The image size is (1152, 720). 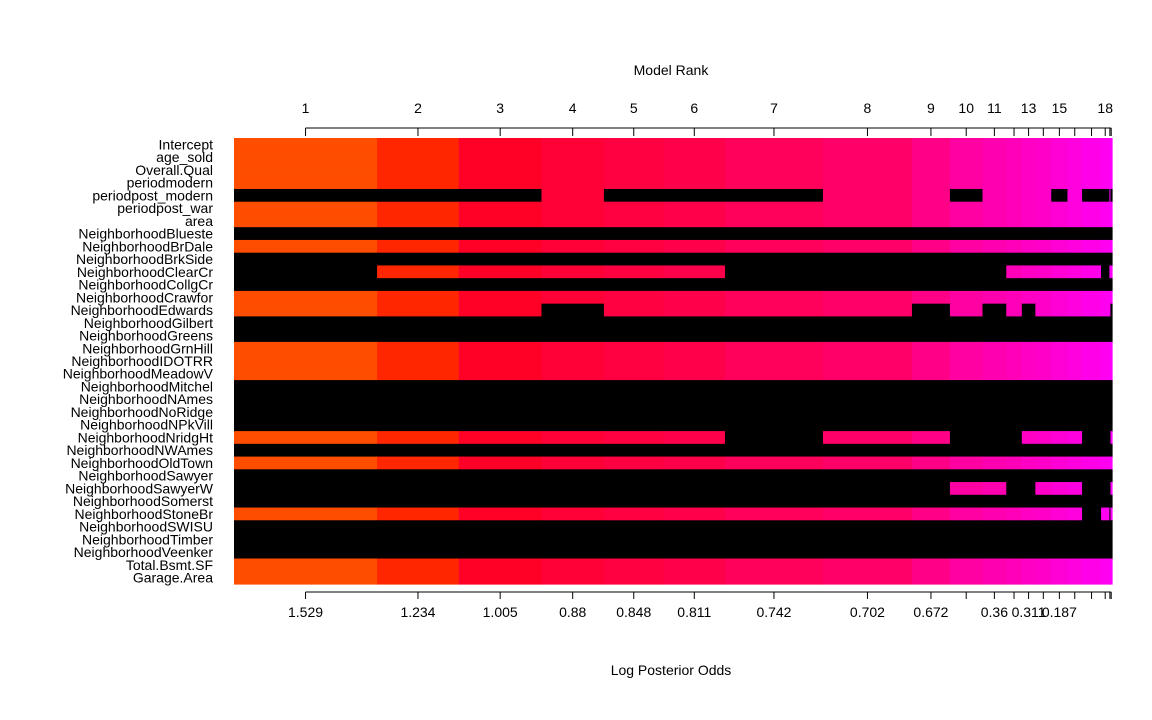 What do you see at coordinates (147, 386) in the screenshot?
I see `variable-label: NeighborhoodMitchel` at bounding box center [147, 386].